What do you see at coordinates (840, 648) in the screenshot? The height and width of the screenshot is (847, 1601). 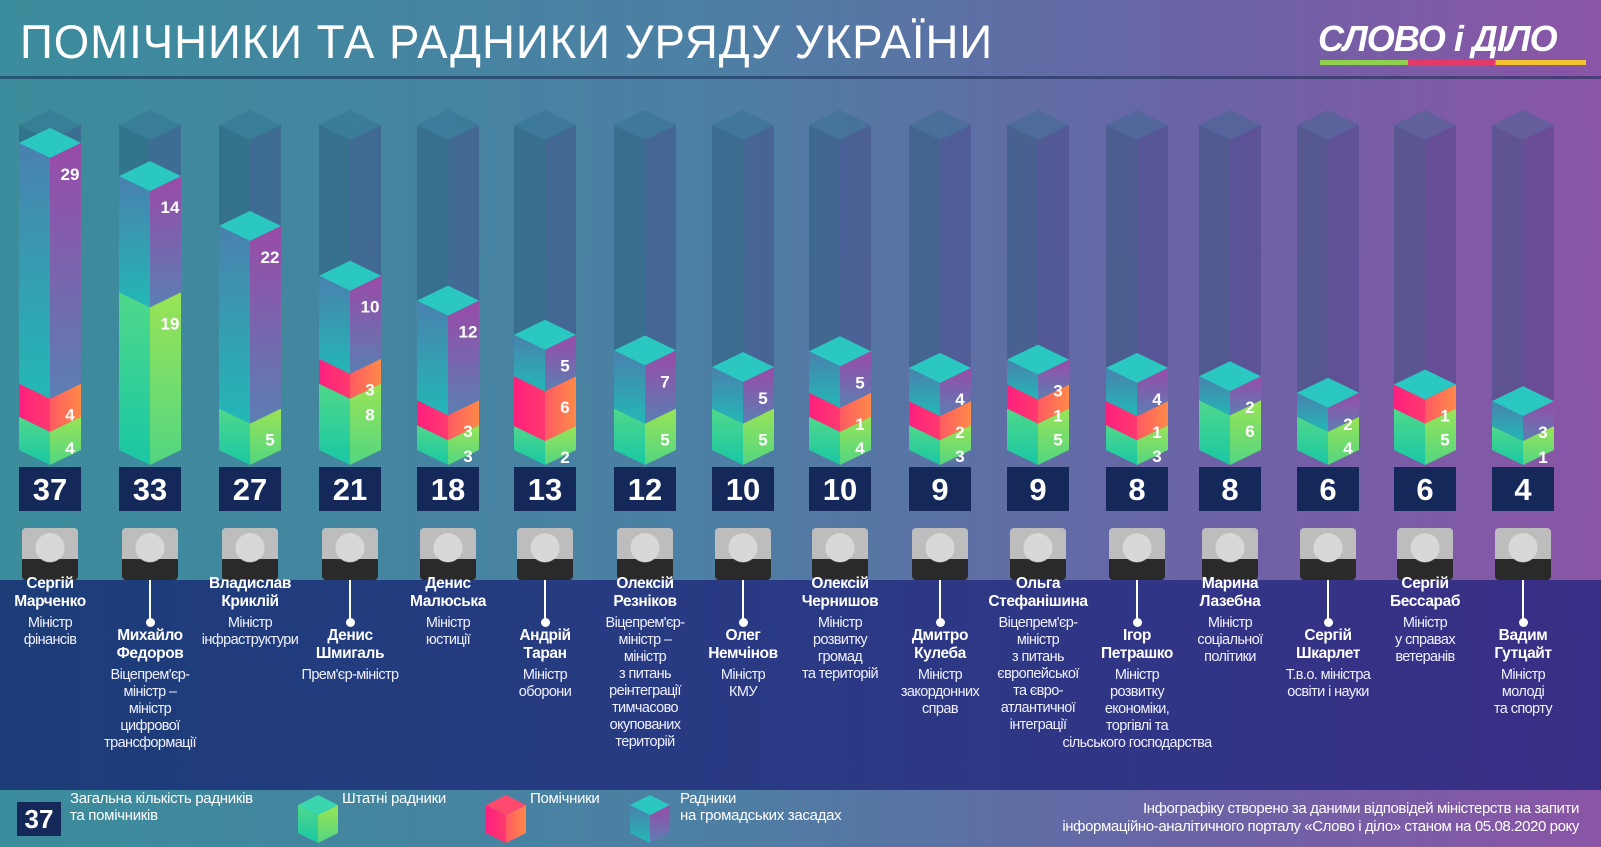 I see `minister-role: Міністр розвитку громад та територій` at bounding box center [840, 648].